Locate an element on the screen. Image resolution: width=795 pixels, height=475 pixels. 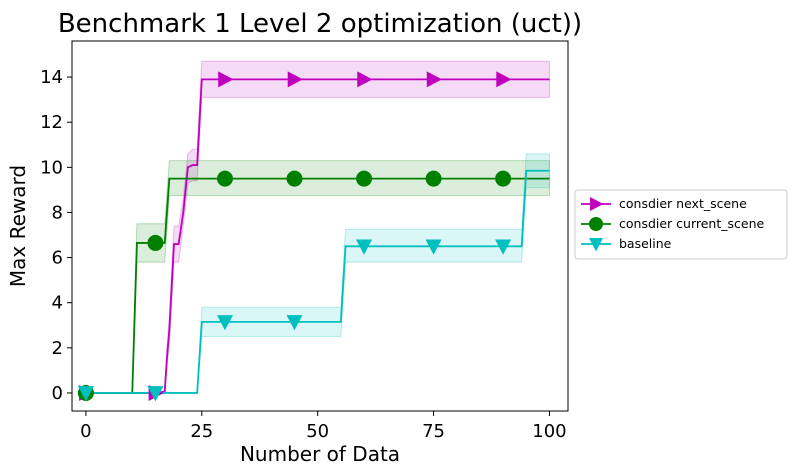
y-tick-label: 4 is located at coordinates (57, 303).